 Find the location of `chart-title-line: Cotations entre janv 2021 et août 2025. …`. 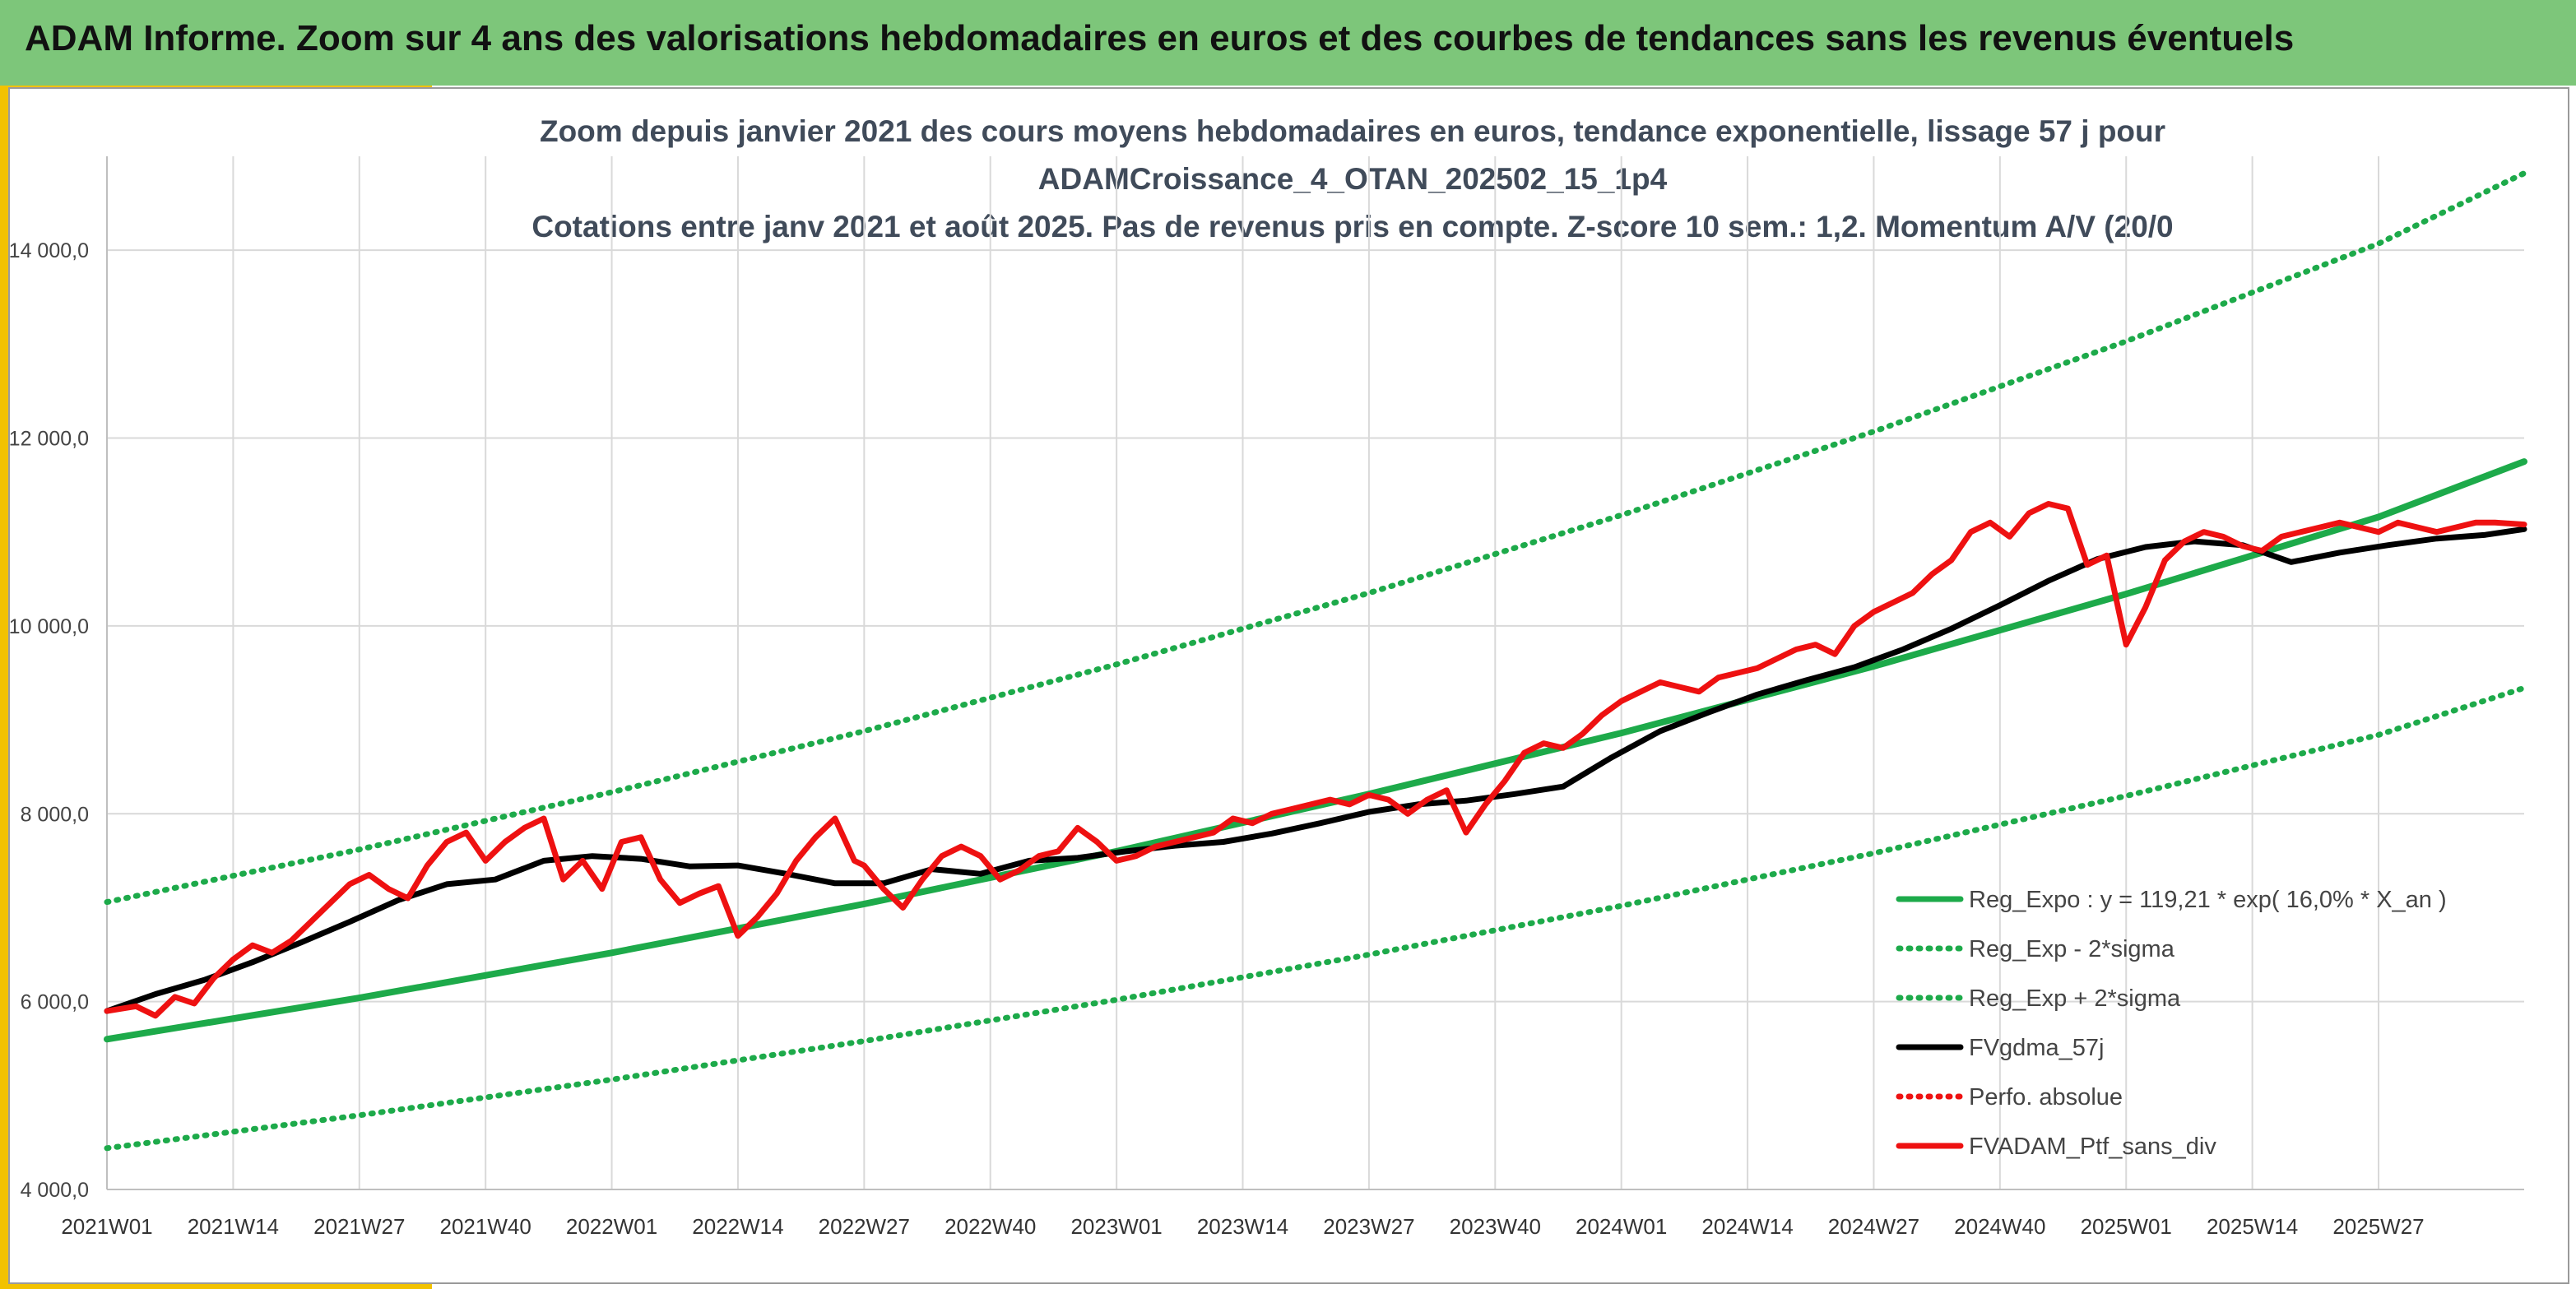

chart-title-line: Cotations entre janv 2021 et août 2025. … is located at coordinates (1352, 226).